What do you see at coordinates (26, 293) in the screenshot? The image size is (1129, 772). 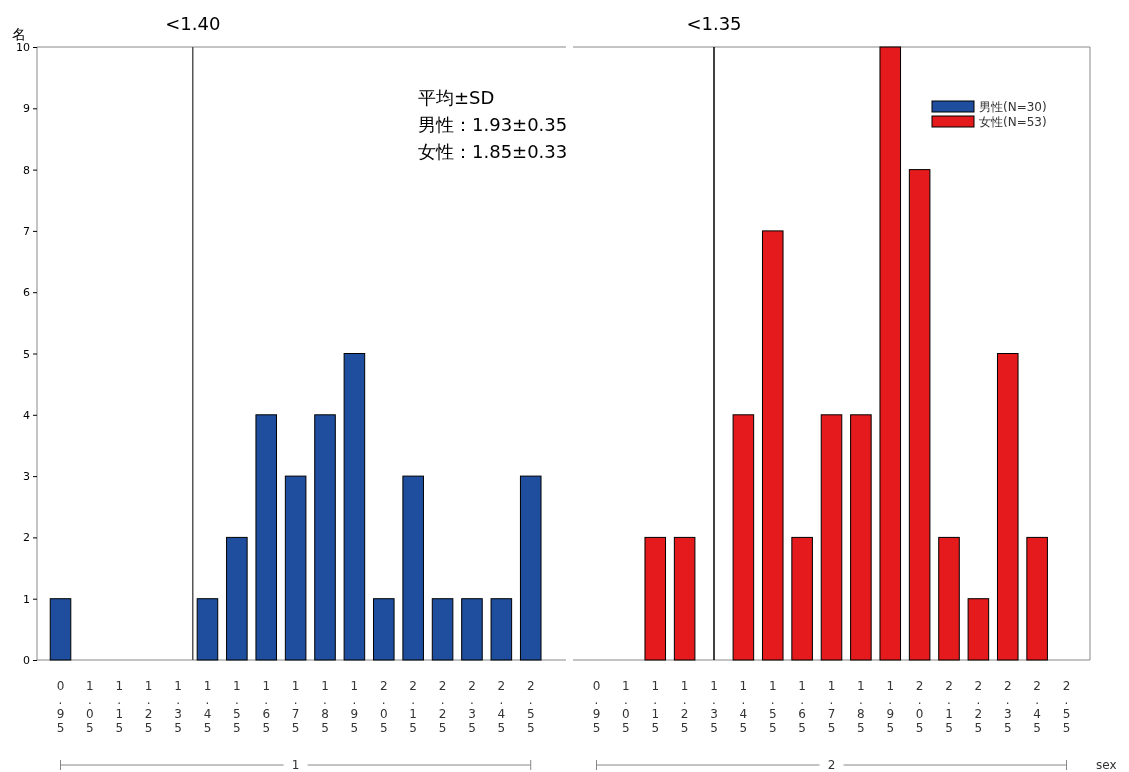 I see `y-tick-label: 6` at bounding box center [26, 293].